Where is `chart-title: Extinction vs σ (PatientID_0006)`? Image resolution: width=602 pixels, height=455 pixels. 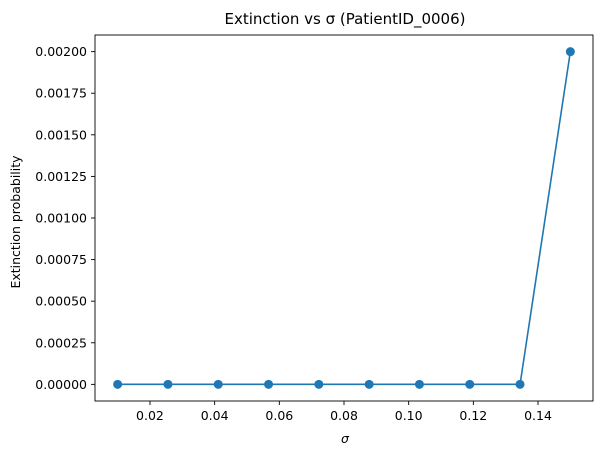
chart-title: Extinction vs σ (PatientID_0006) is located at coordinates (345, 19).